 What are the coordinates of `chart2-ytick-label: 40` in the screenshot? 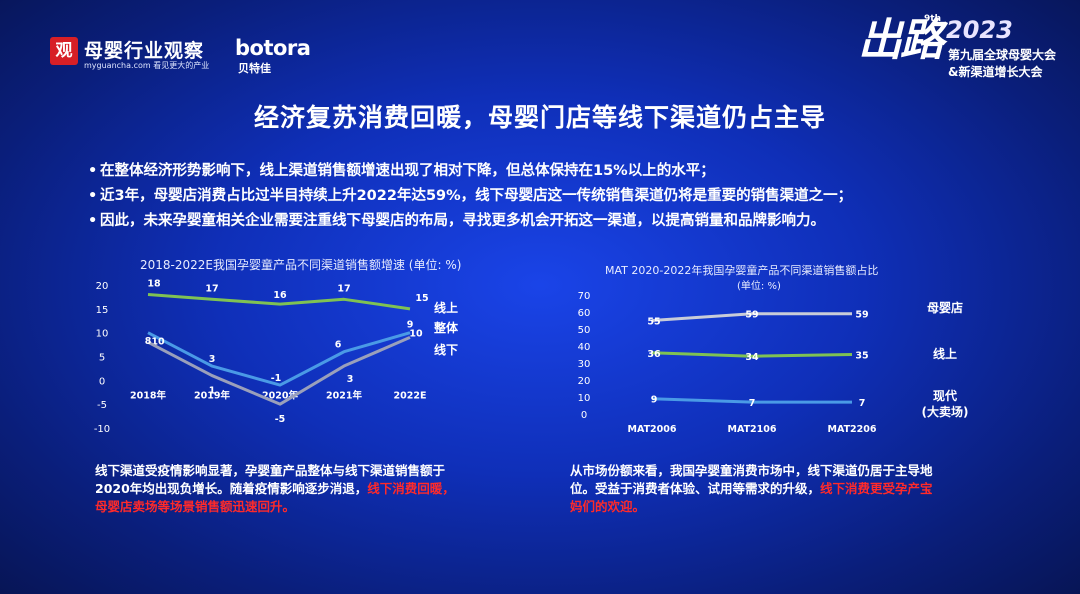 It's located at (584, 347).